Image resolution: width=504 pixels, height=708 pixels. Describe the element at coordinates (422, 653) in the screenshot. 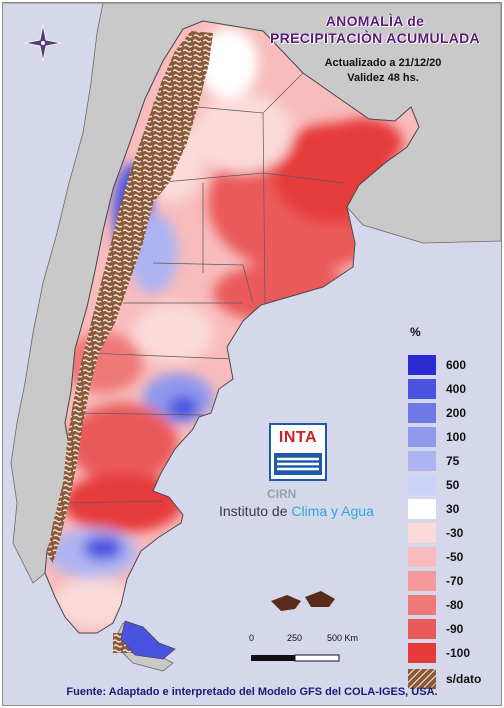

I see `legend-swatch--100` at that location.